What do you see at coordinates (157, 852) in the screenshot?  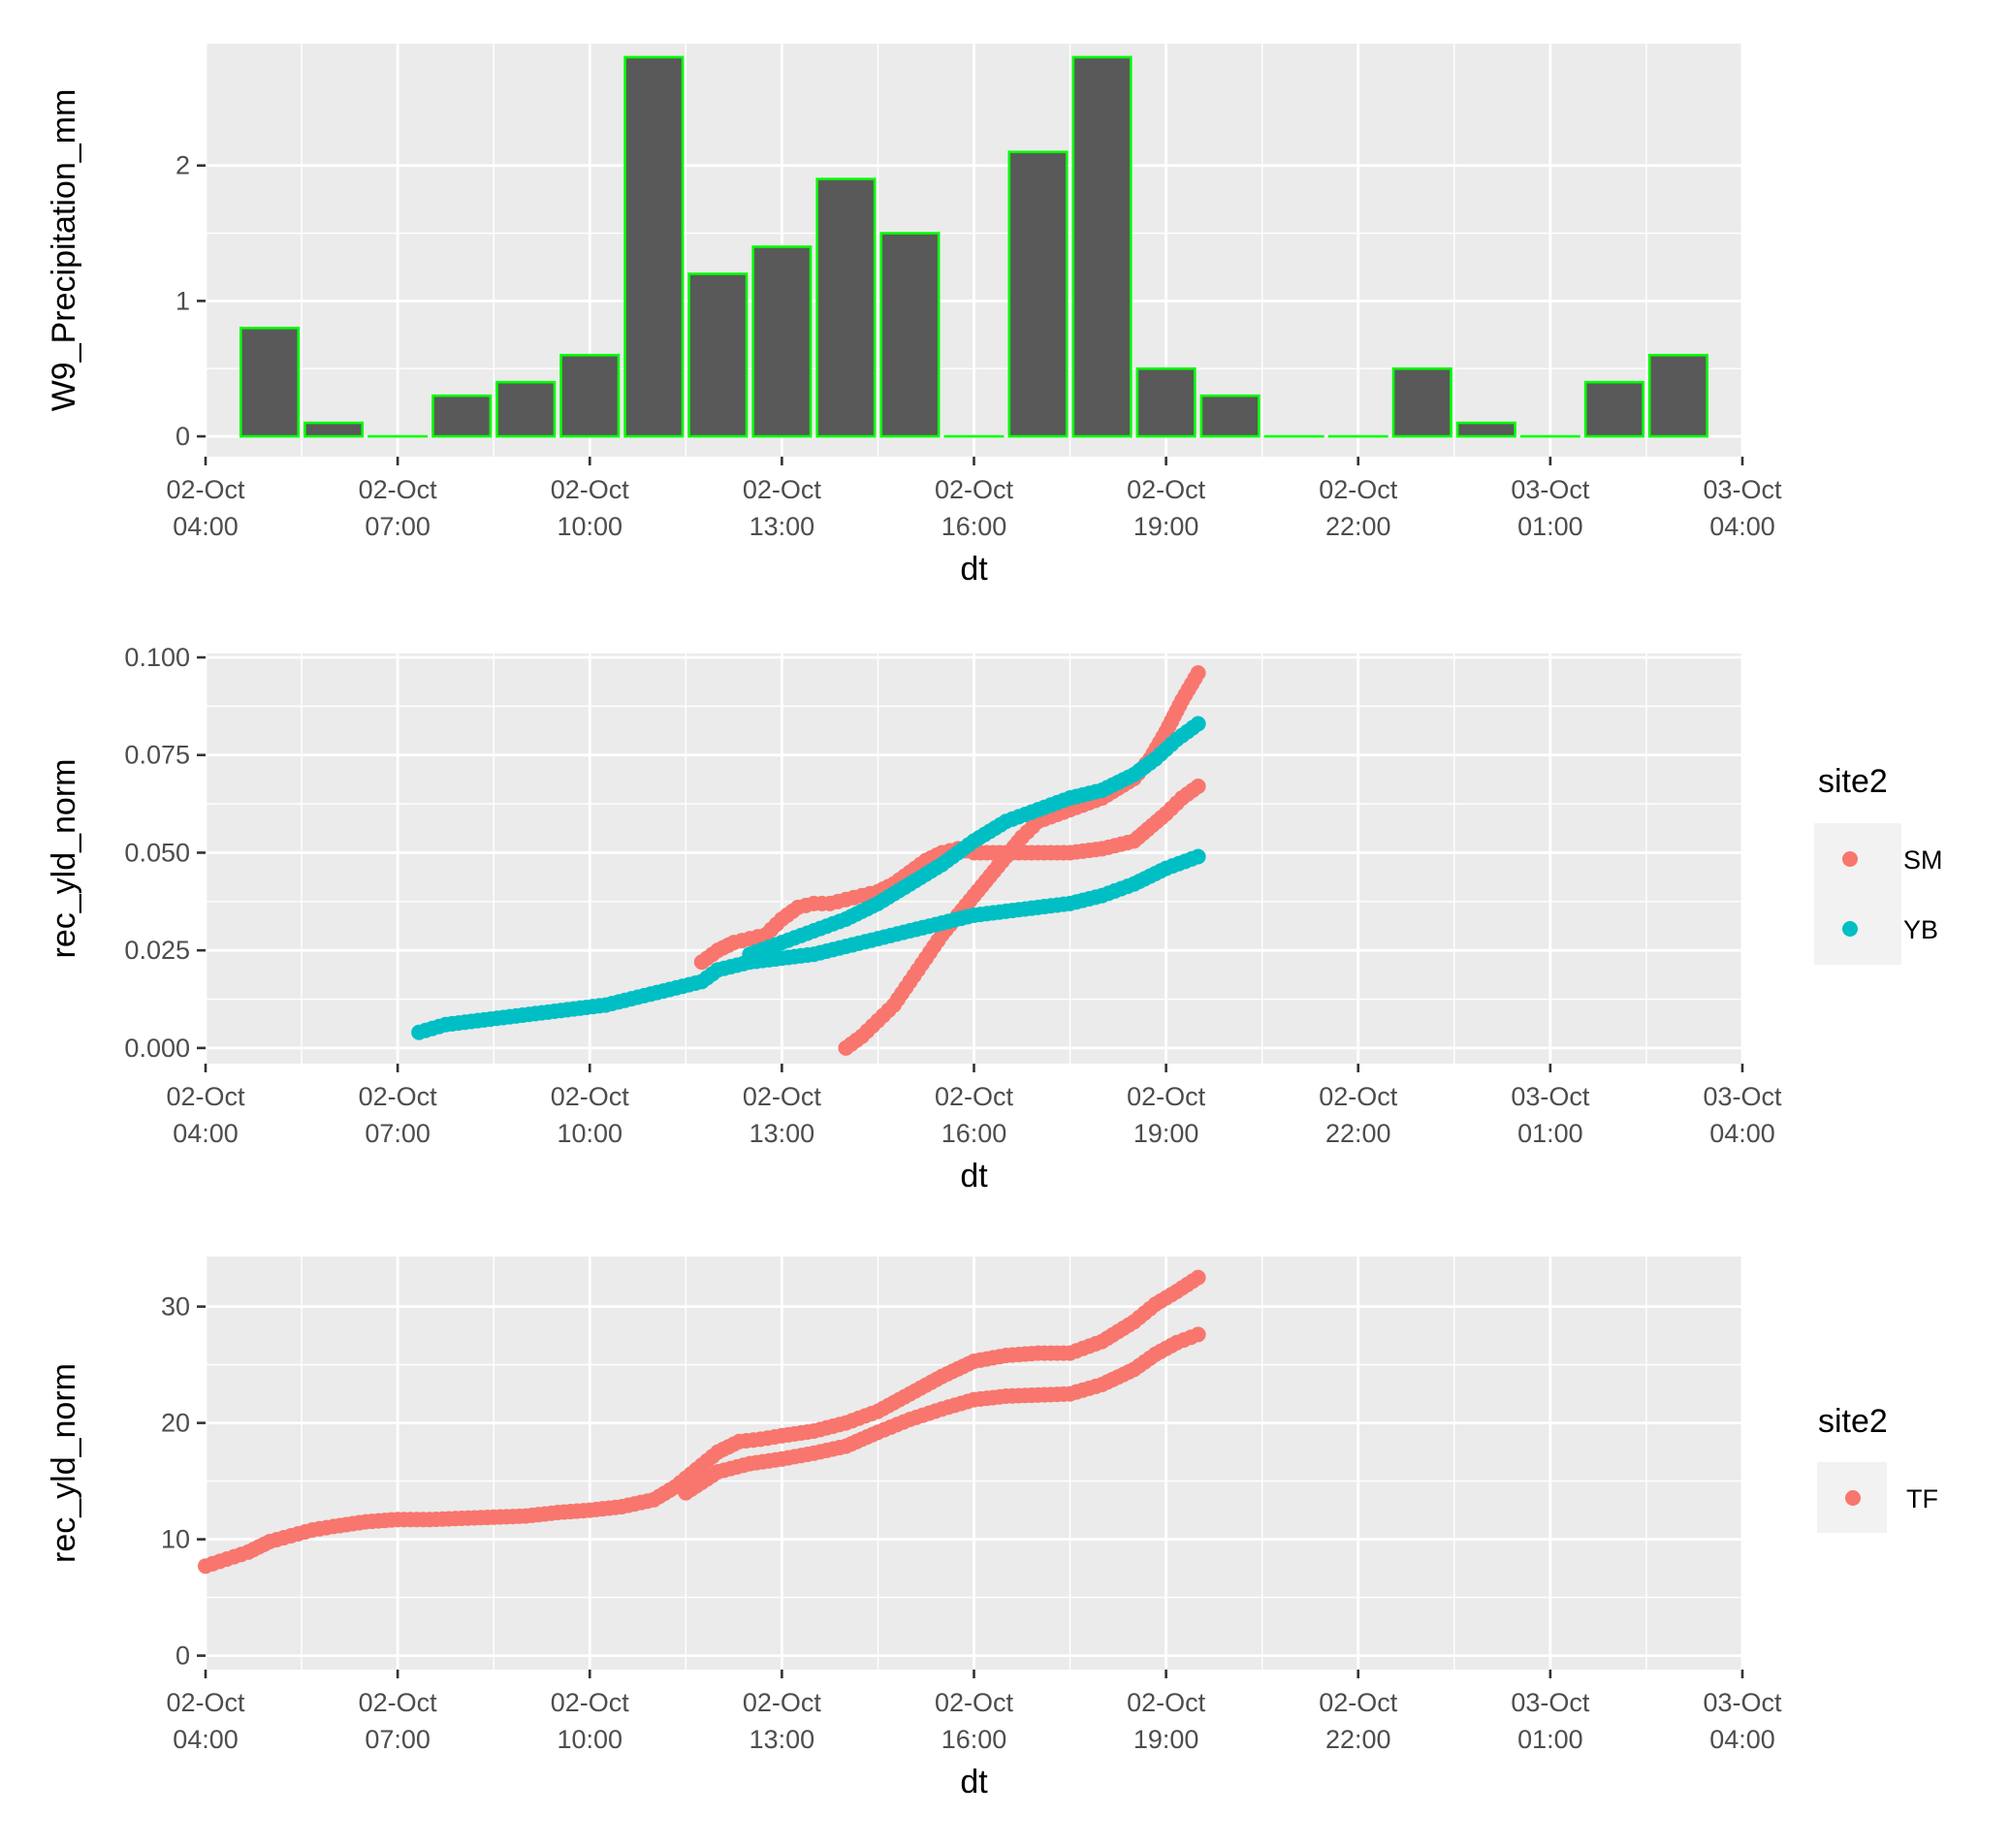 I see `y-tick-label: 0.050` at bounding box center [157, 852].